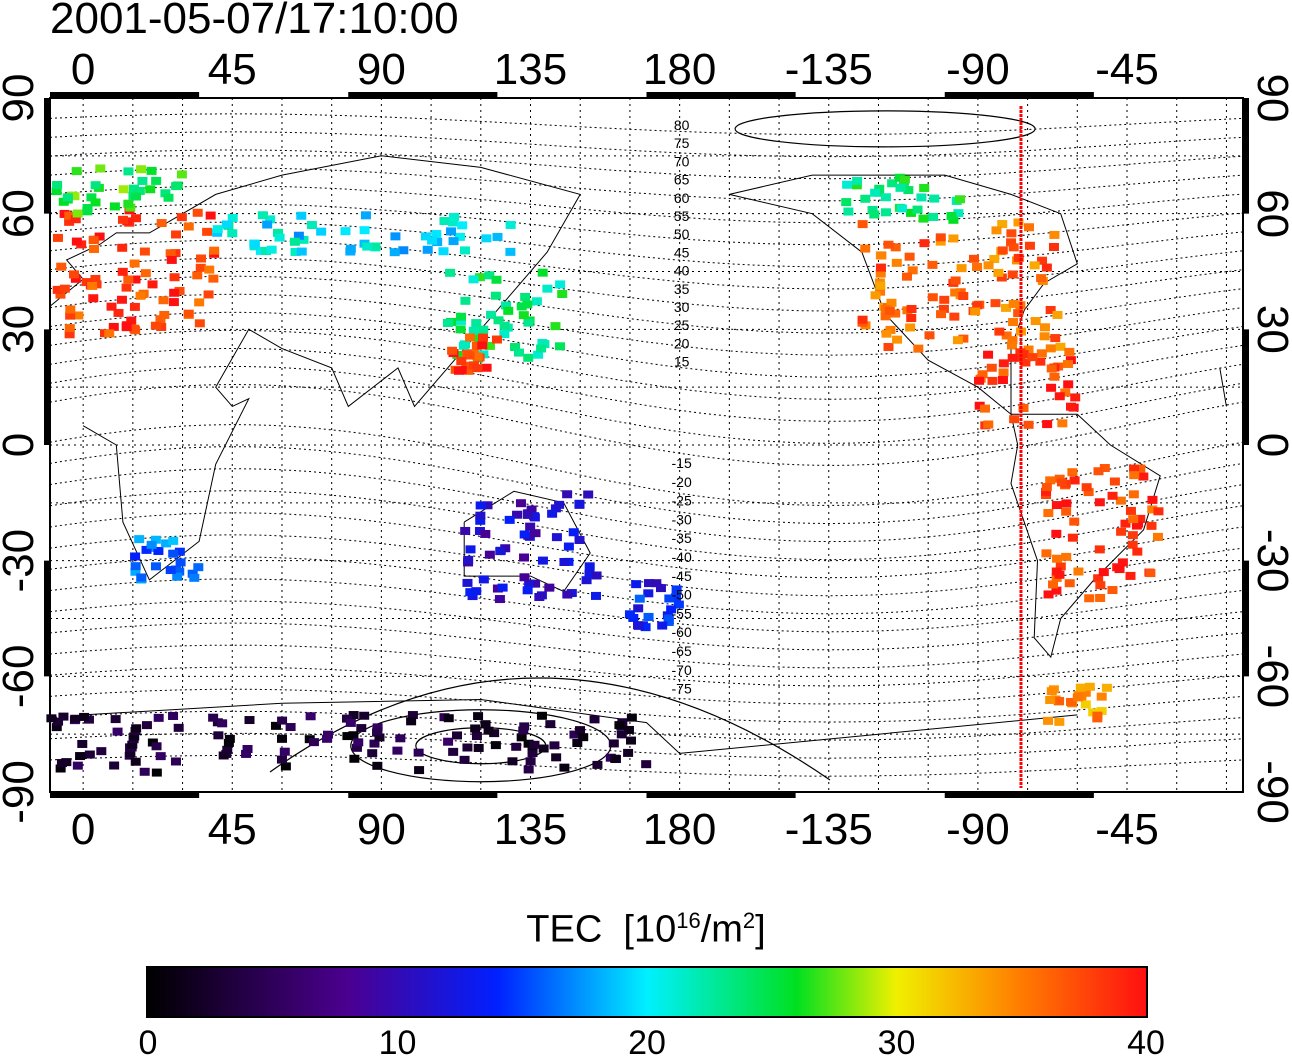  I want to click on contour-label: 80, so click(682, 125).